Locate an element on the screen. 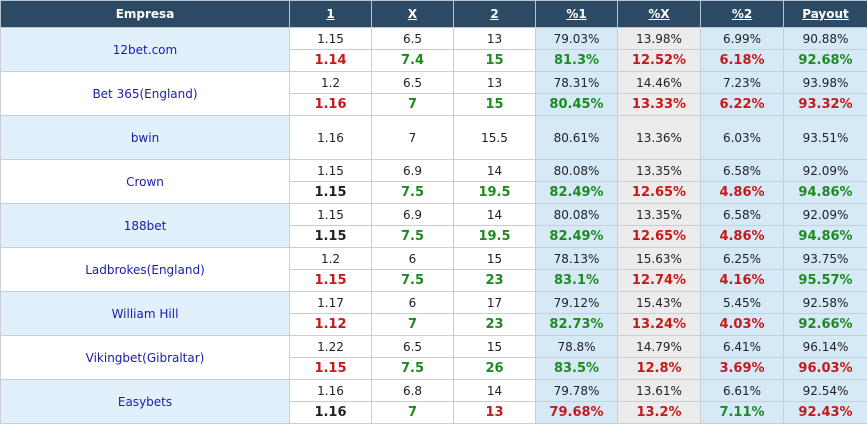 This screenshot has width=867, height=424. bookmaker-link: Bet 365(England) is located at coordinates (145, 94).